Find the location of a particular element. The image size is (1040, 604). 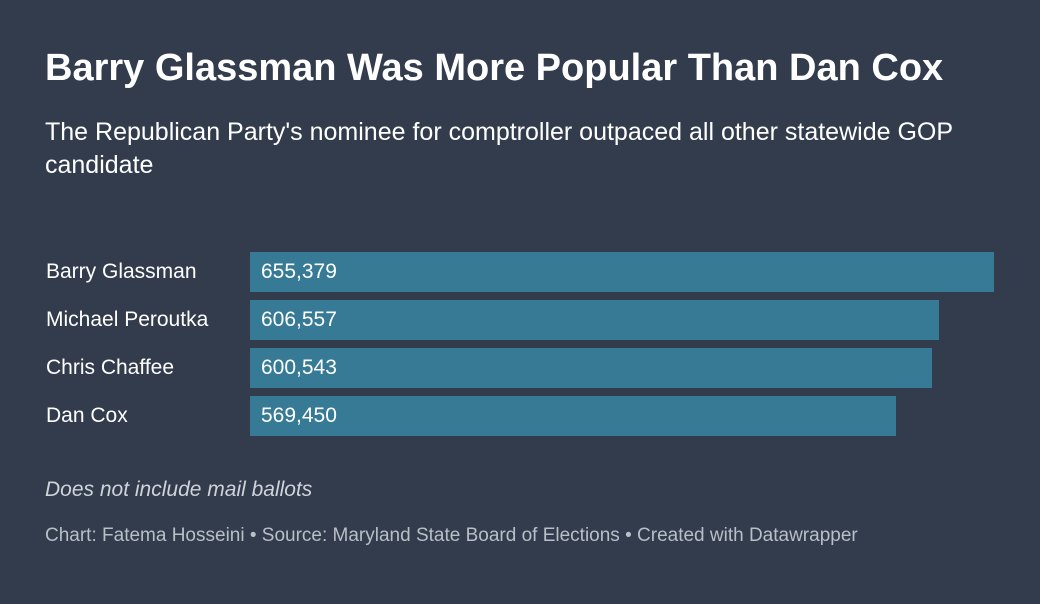

bar-track: 655,379 is located at coordinates (622, 272).